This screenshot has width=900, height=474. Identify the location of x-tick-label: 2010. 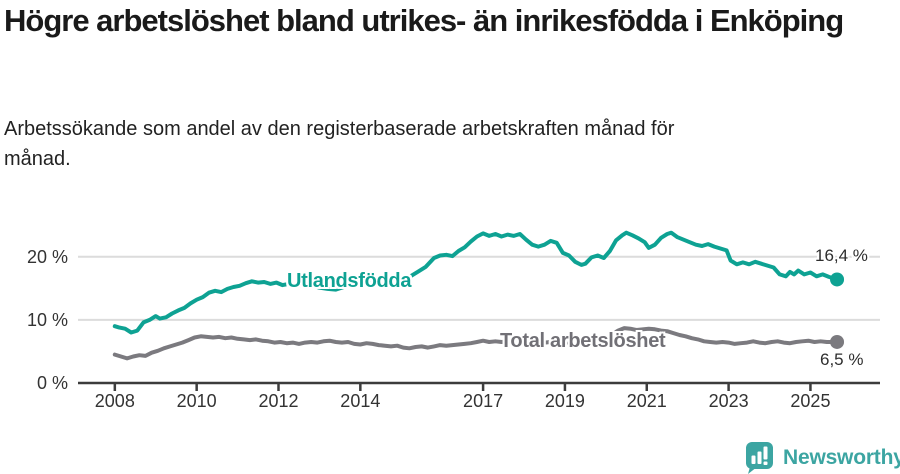
(196, 401).